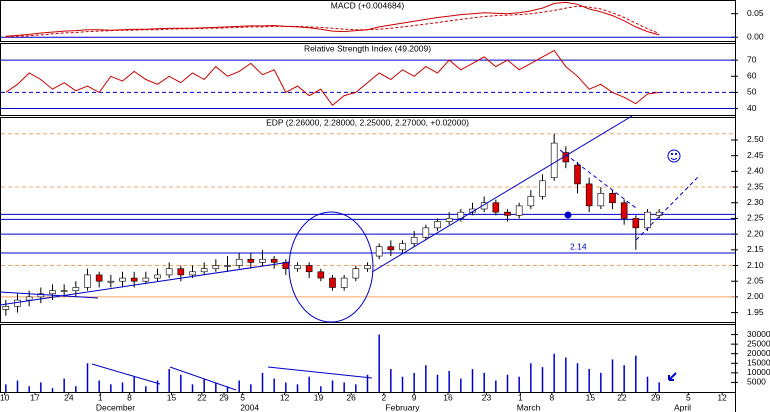  I want to click on x-tick-label: 24, so click(69, 397).